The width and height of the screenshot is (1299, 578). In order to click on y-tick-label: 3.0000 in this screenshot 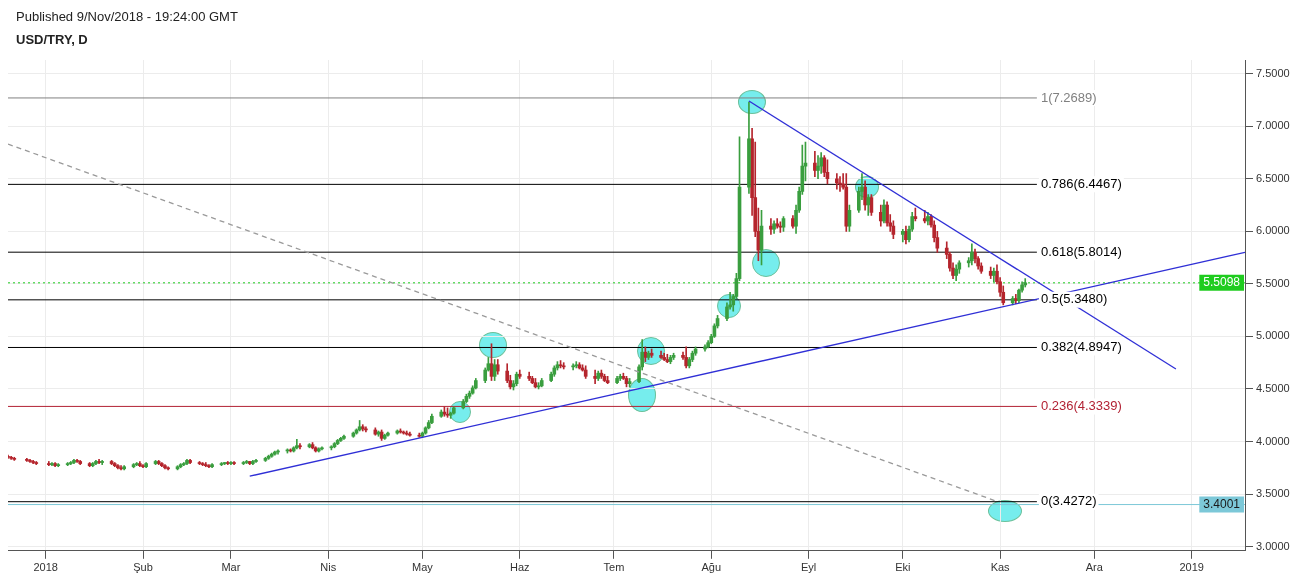, I will do `click(1273, 545)`.